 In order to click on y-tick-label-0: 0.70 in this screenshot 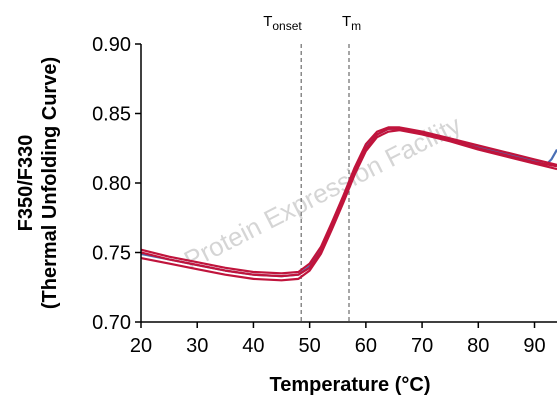, I will do `click(111, 323)`.